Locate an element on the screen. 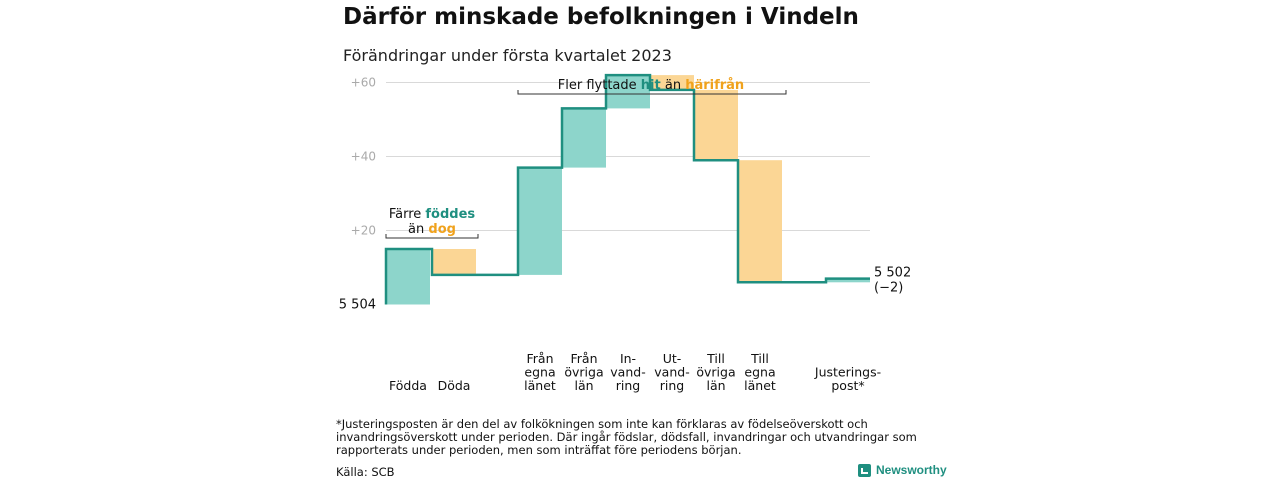  annotation-migration: Fler flyttade hit än härifrån is located at coordinates (651, 85).